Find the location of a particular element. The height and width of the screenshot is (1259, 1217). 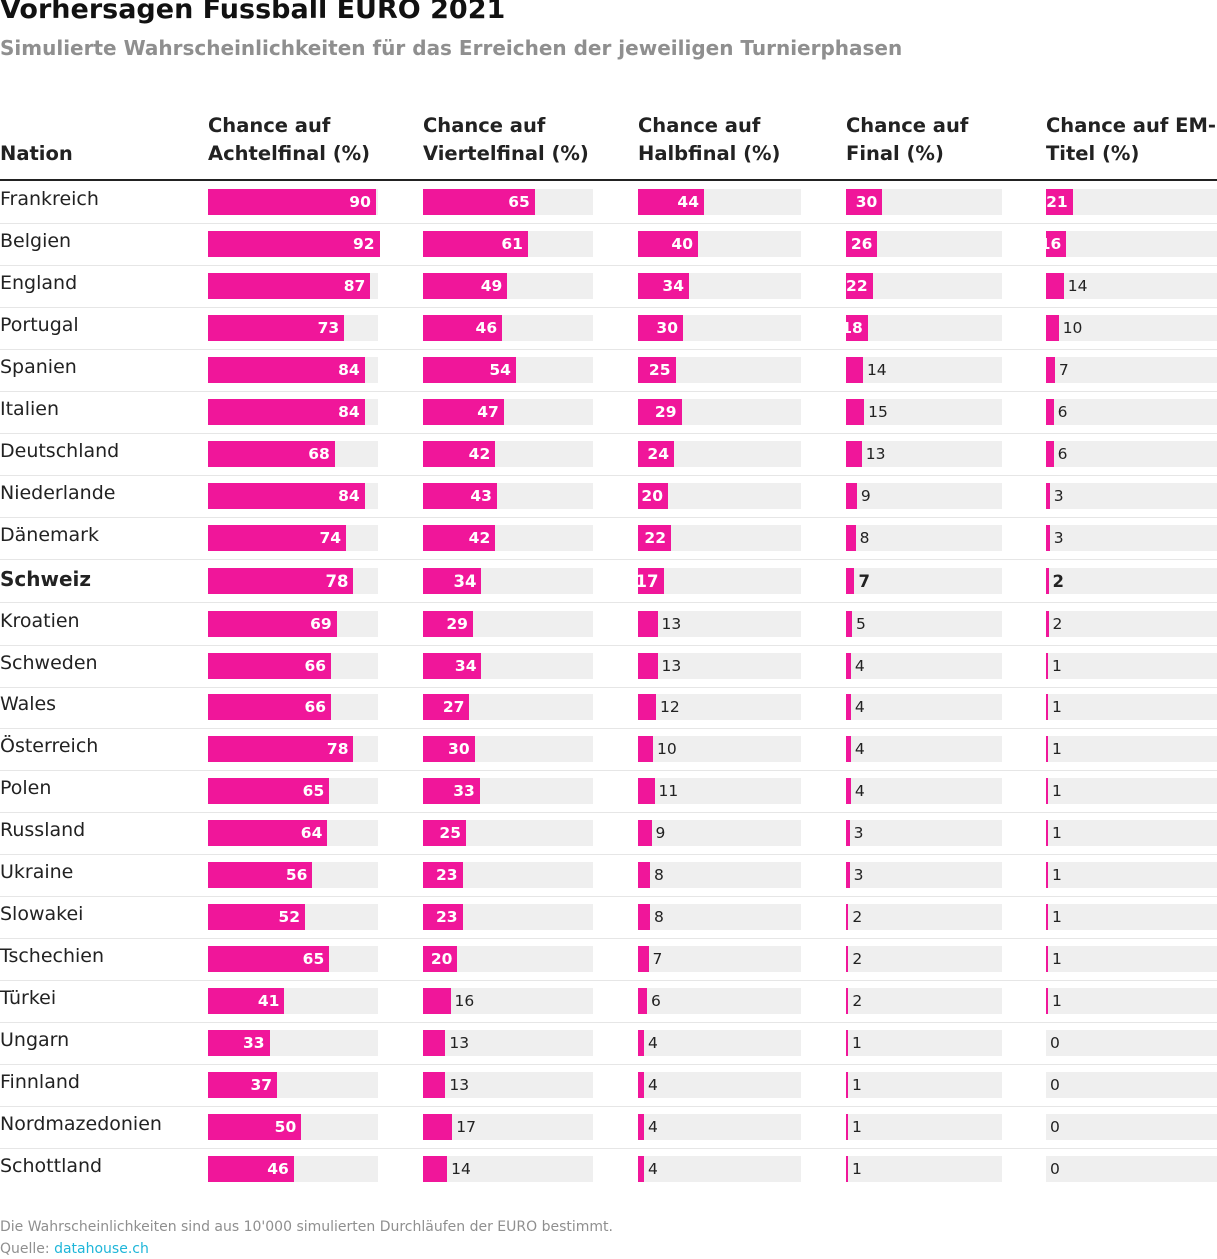

bar-track-final: 14 is located at coordinates (924, 370).